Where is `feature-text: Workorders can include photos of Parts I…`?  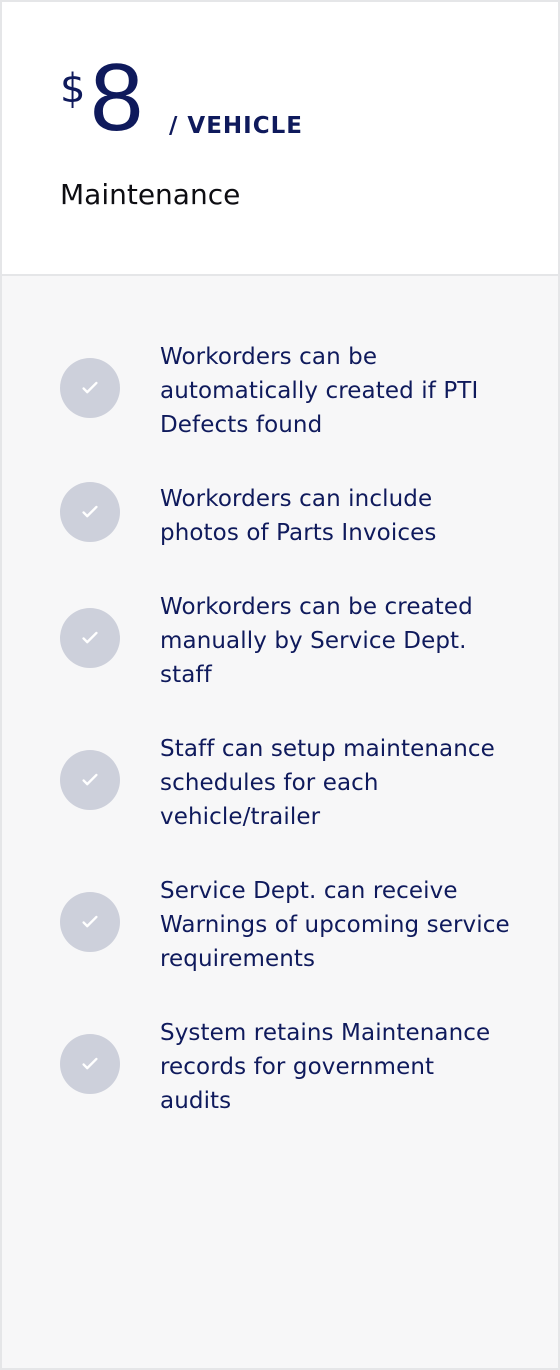
feature-text: Workorders can include photos of Parts I… is located at coordinates (298, 516).